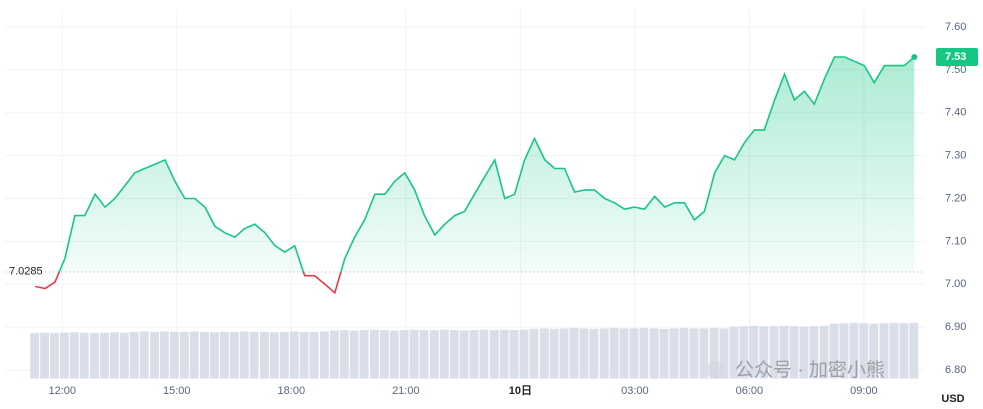  I want to click on x-tick-label: 21:00, so click(406, 391).